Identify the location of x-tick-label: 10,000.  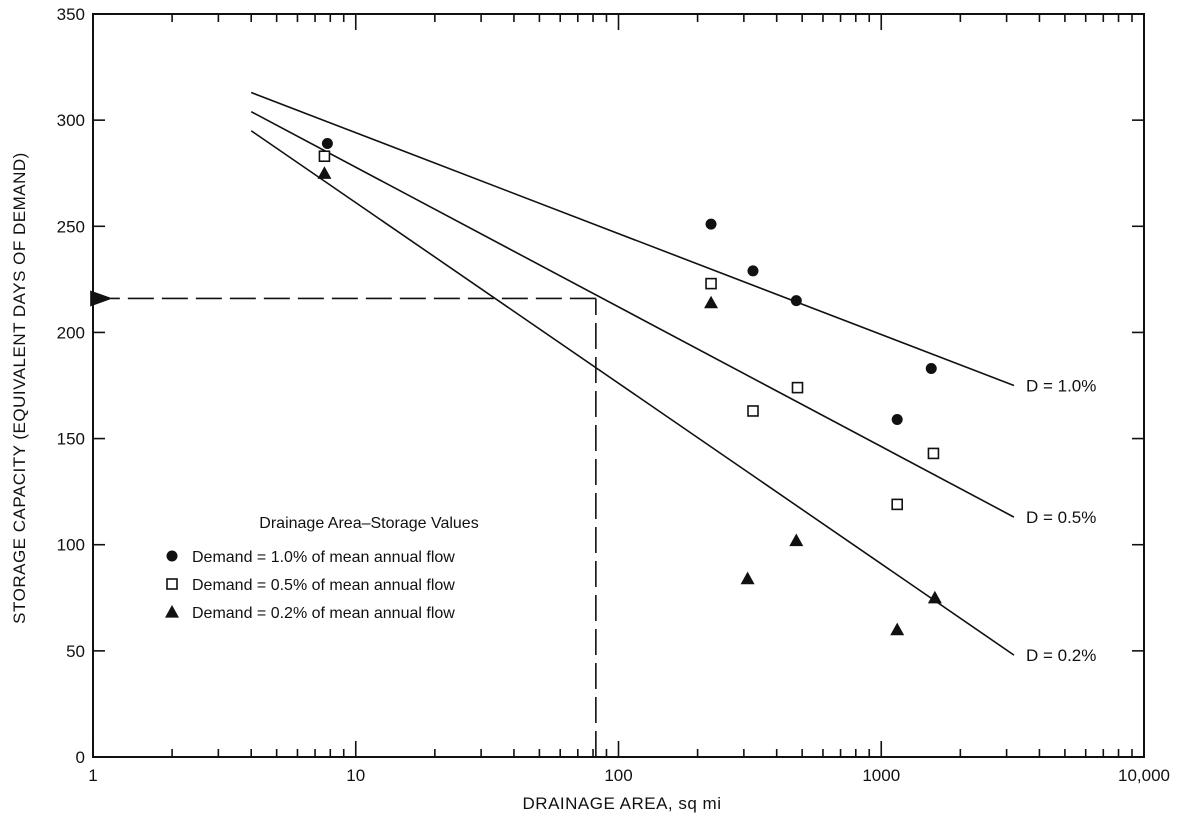
(1144, 775).